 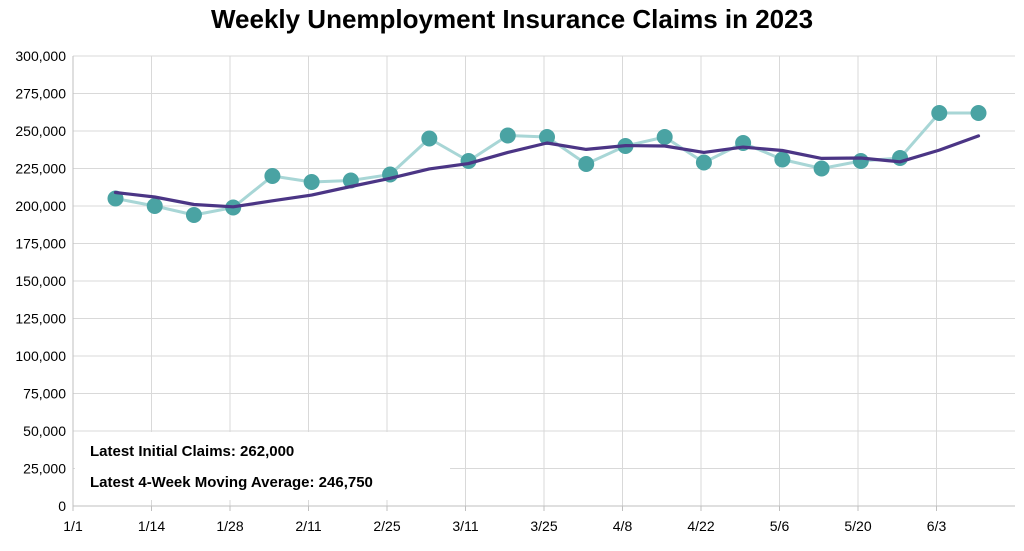 I want to click on annotation-box, so click(x=262, y=466).